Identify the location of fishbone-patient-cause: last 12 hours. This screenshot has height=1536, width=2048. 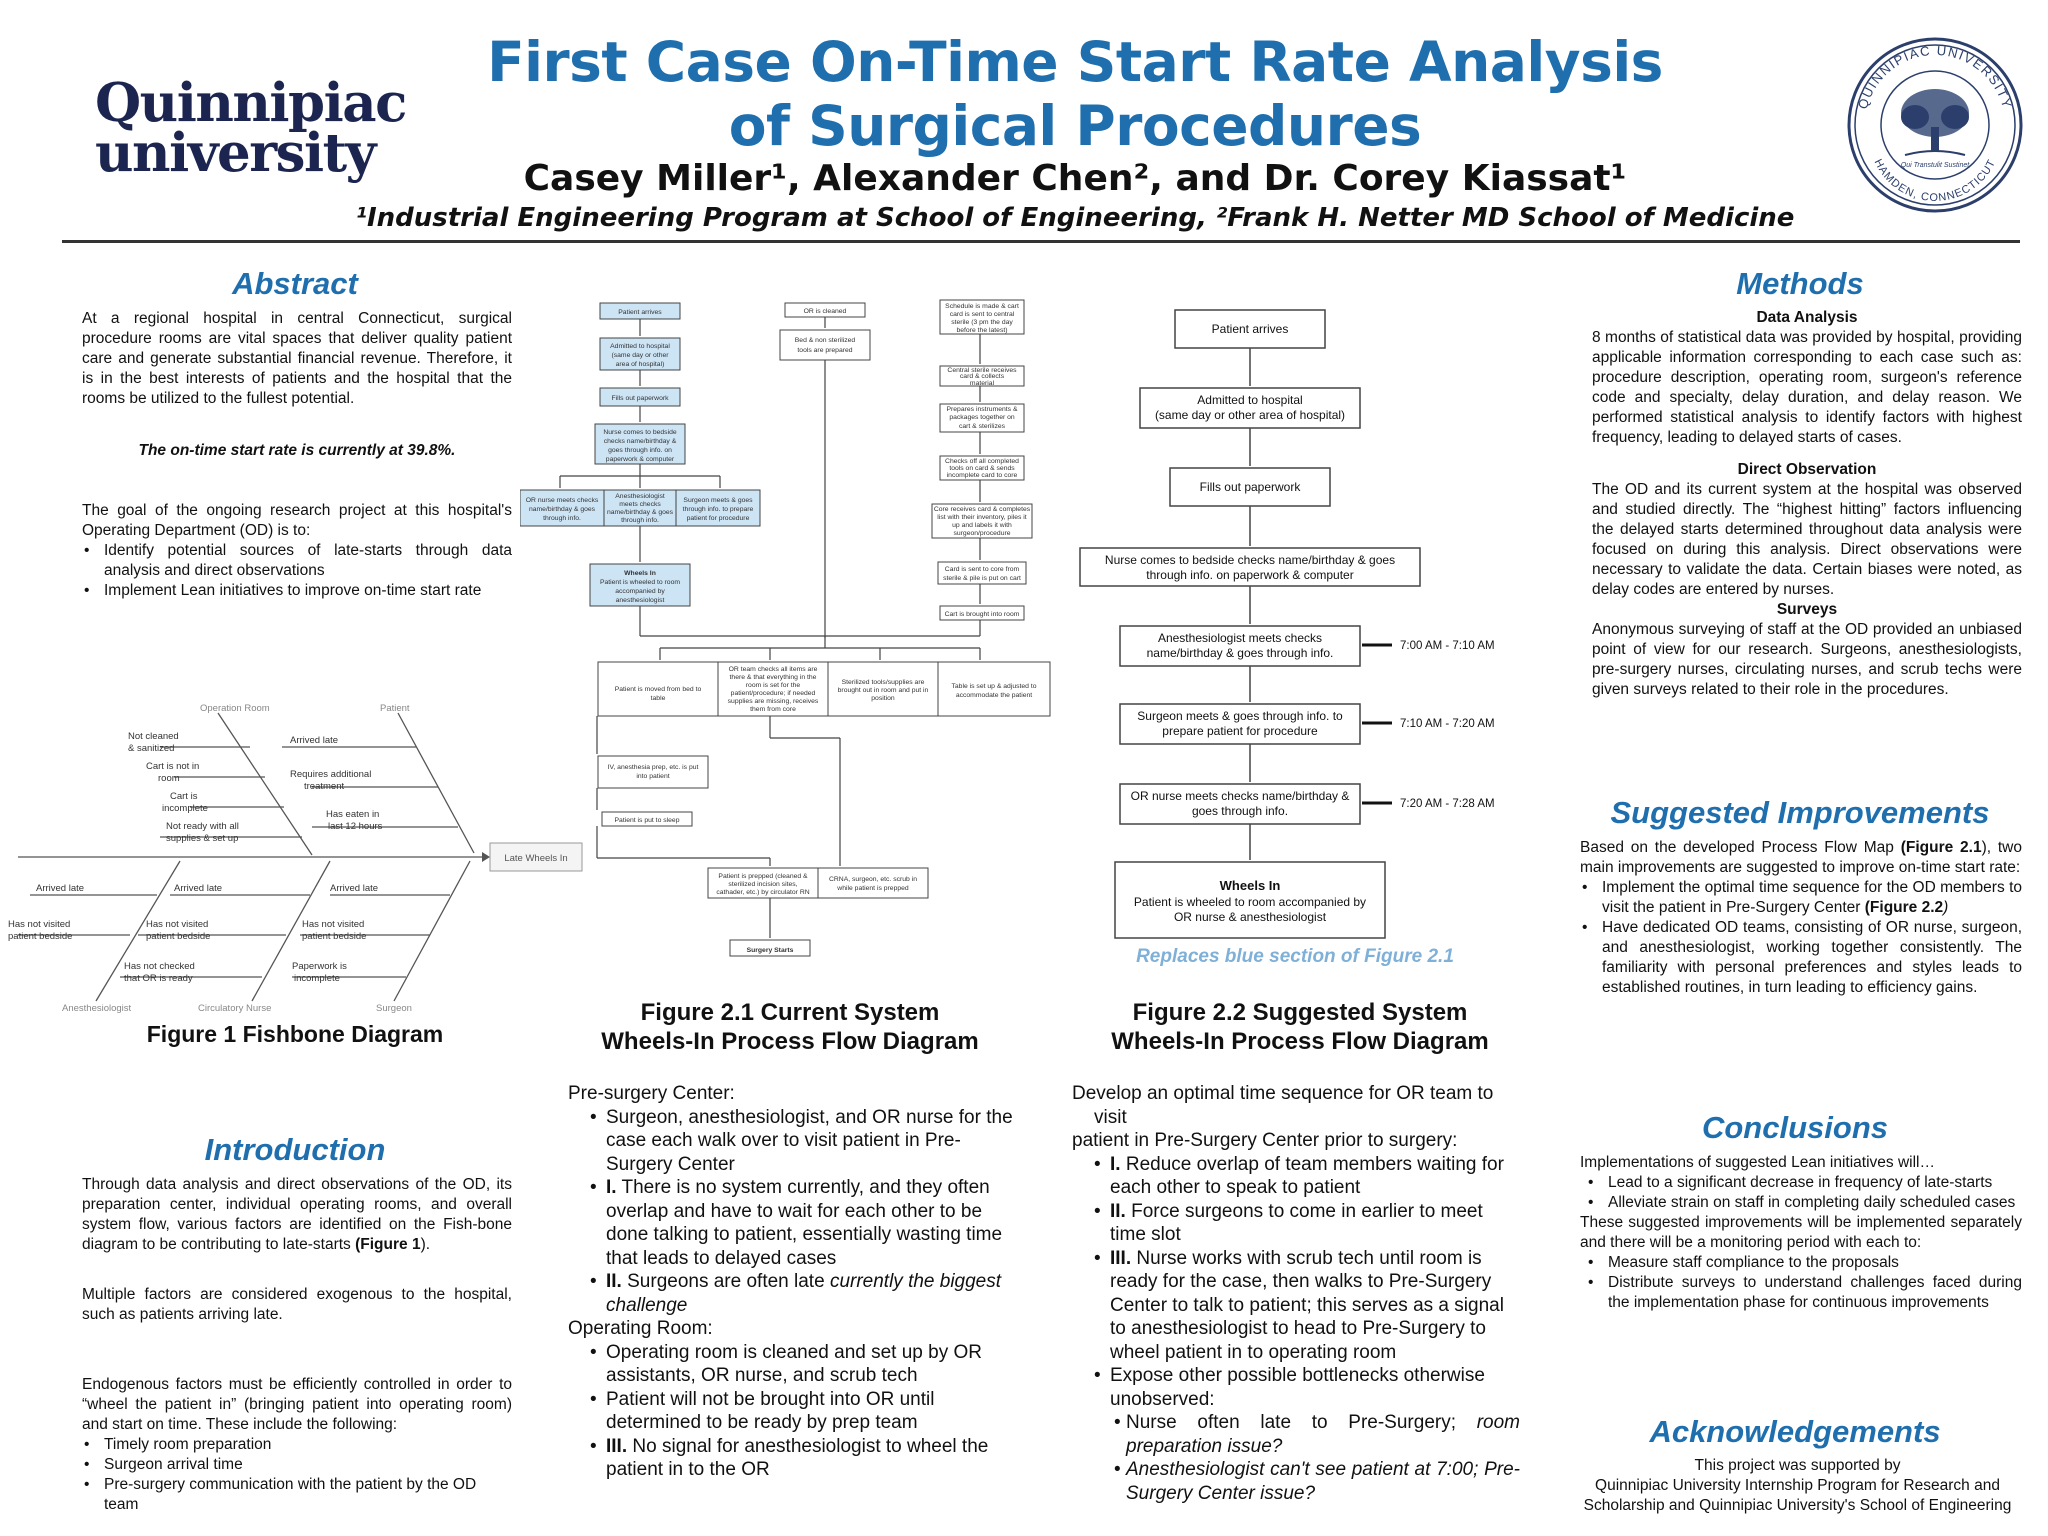
(355, 826).